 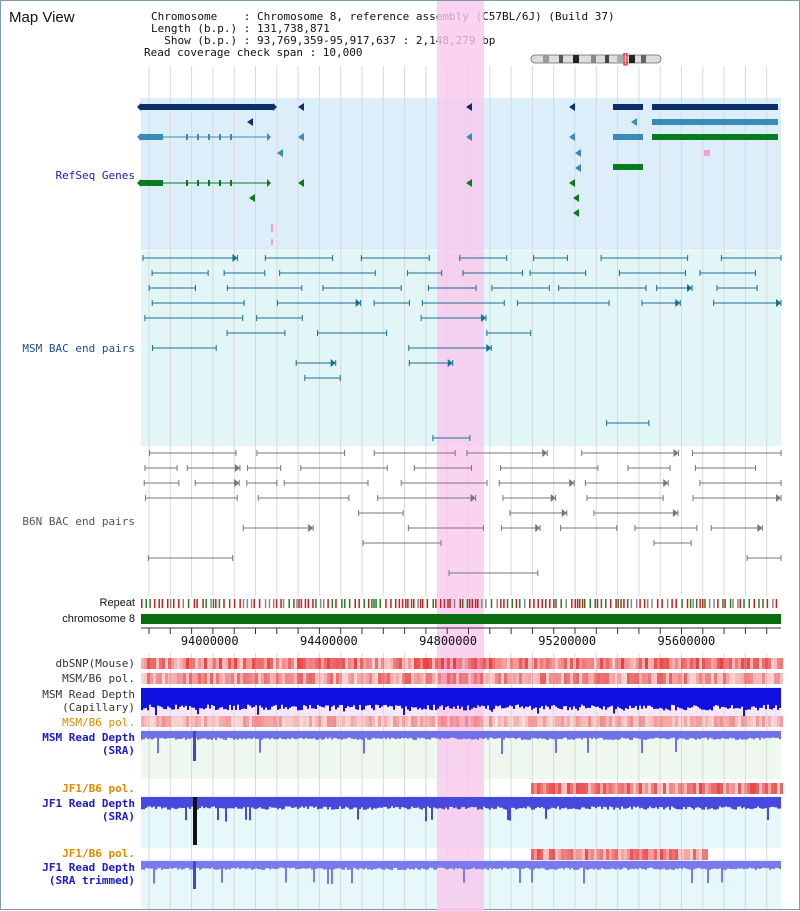 I want to click on track-label-jf1-pol-trimmed: JF1/B6 pol., so click(x=98, y=853).